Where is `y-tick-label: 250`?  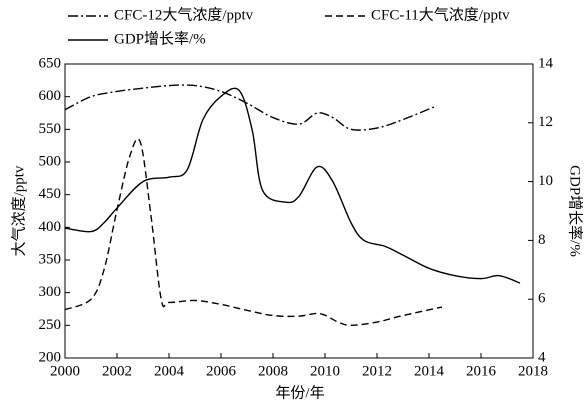 y-tick-label: 250 is located at coordinates (50, 325).